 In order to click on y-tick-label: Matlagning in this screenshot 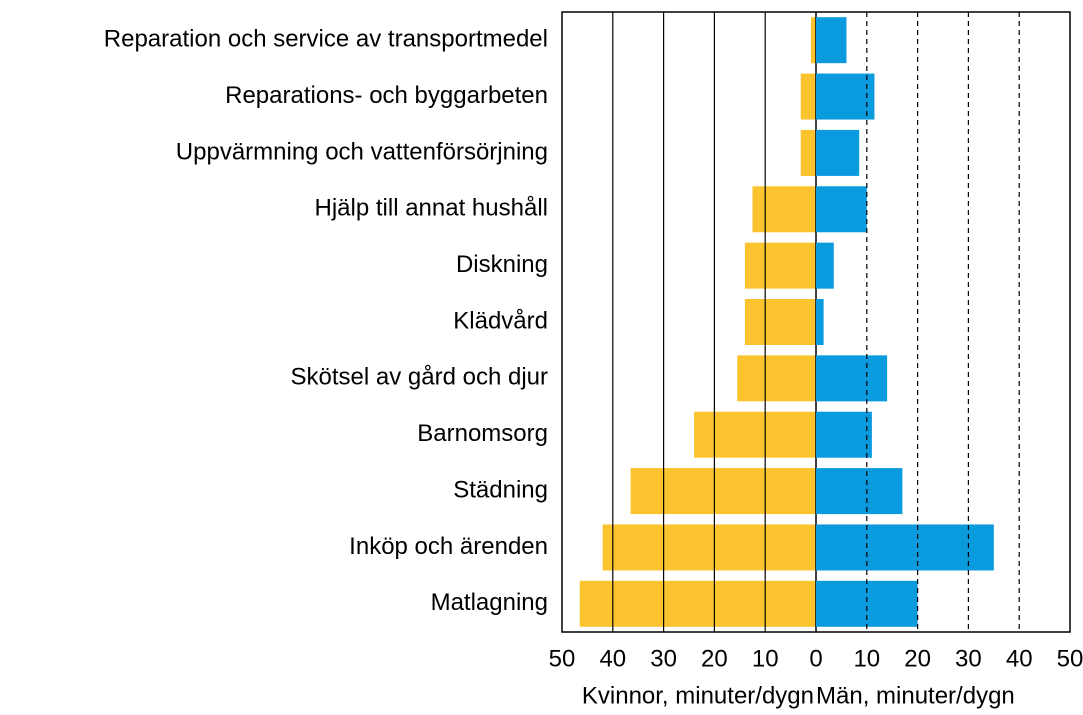, I will do `click(489, 602)`.